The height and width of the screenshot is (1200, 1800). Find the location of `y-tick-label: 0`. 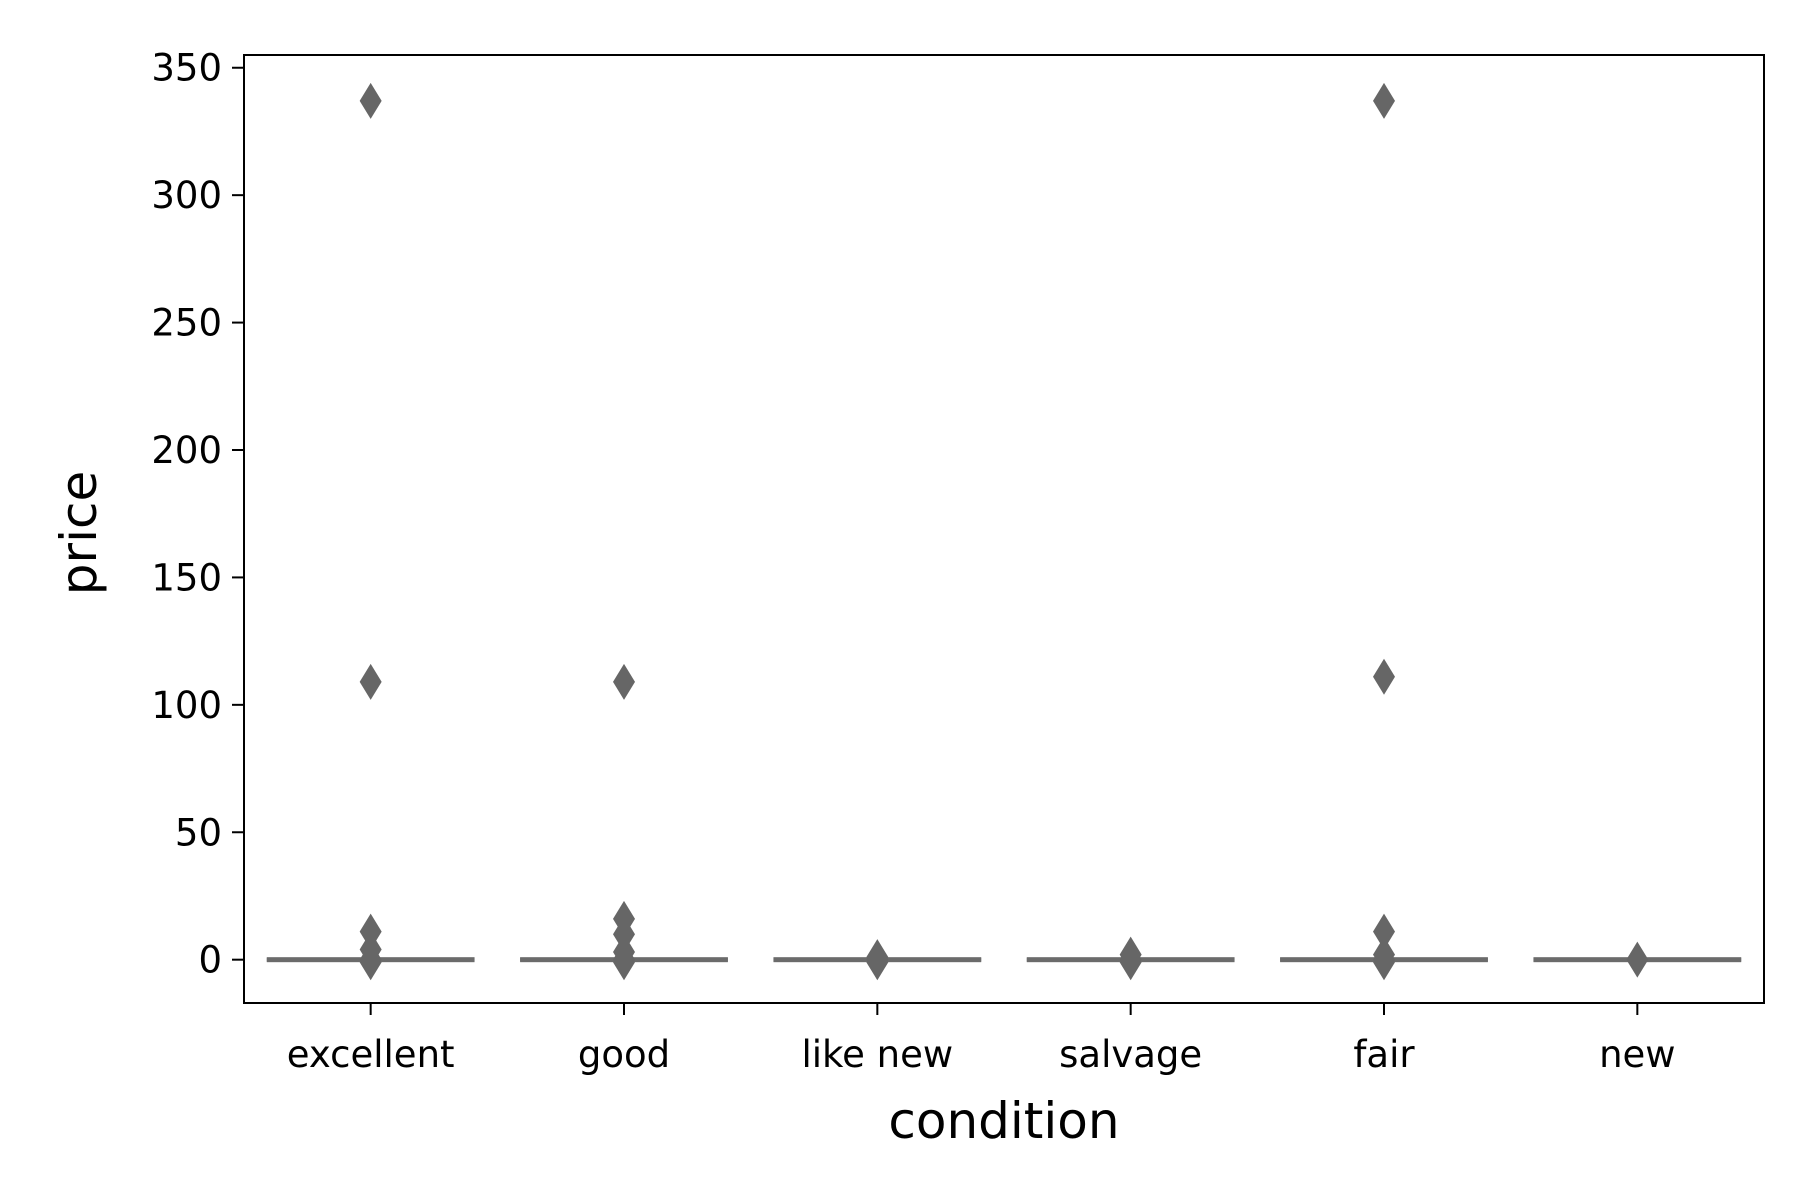

y-tick-label: 0 is located at coordinates (210, 960).